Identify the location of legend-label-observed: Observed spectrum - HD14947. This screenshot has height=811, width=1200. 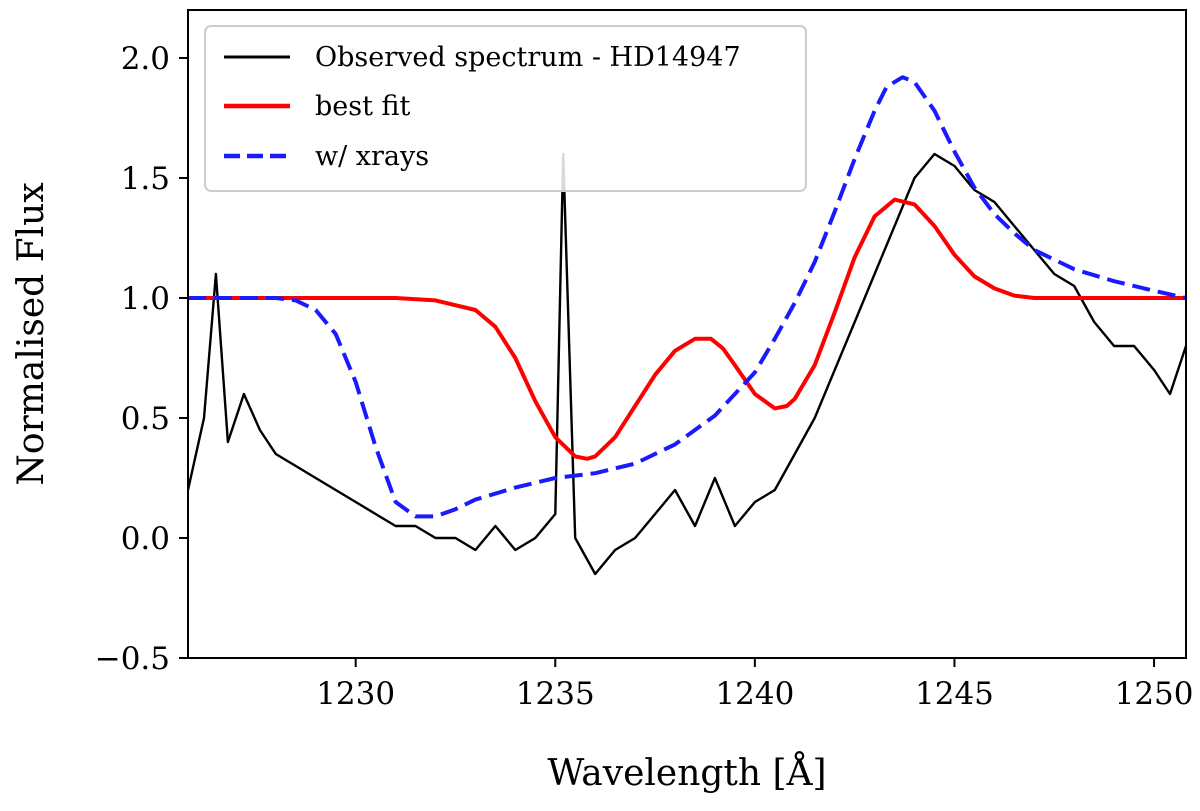
(528, 57).